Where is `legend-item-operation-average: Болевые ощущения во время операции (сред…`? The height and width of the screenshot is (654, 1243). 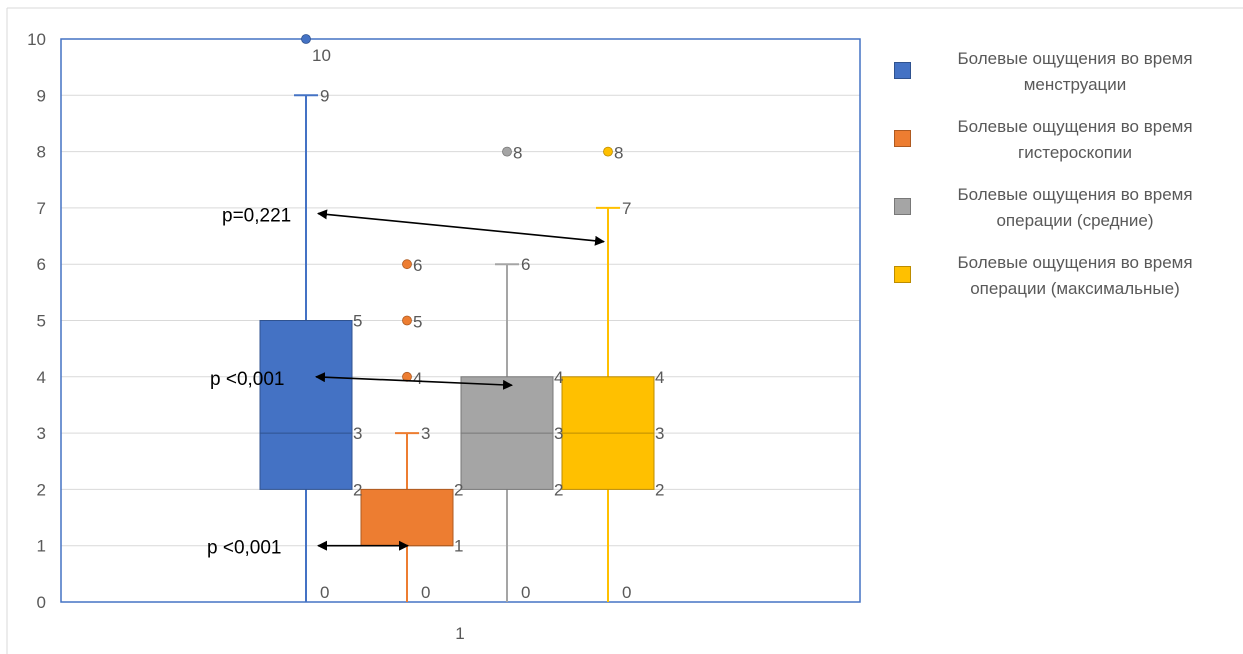 legend-item-operation-average: Болевые ощущения во время операции (сред… is located at coordinates (1062, 216).